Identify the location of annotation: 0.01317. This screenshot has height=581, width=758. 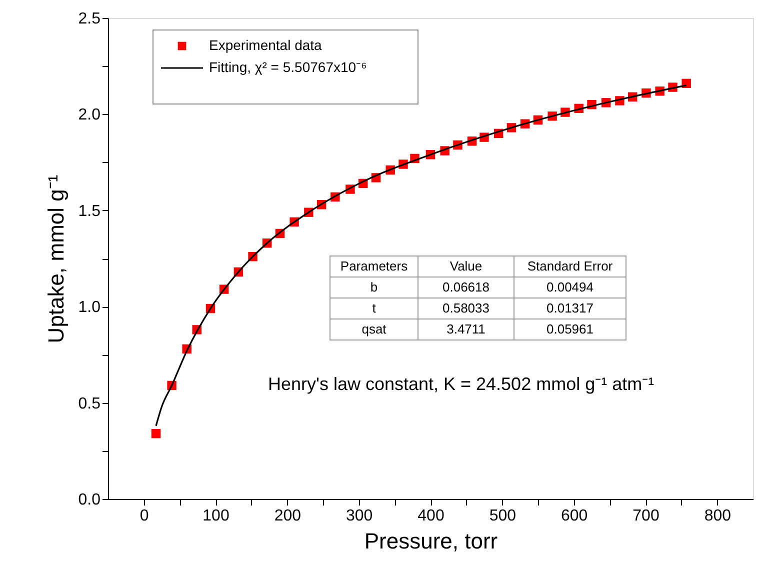
(570, 308).